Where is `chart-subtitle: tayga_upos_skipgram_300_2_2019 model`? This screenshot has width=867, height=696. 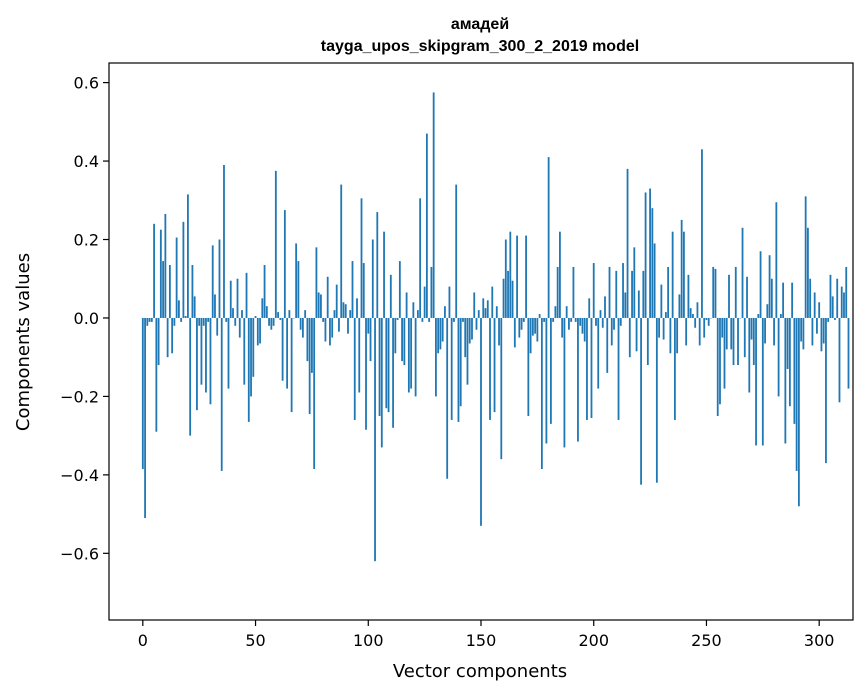 chart-subtitle: tayga_upos_skipgram_300_2_2019 model is located at coordinates (480, 46).